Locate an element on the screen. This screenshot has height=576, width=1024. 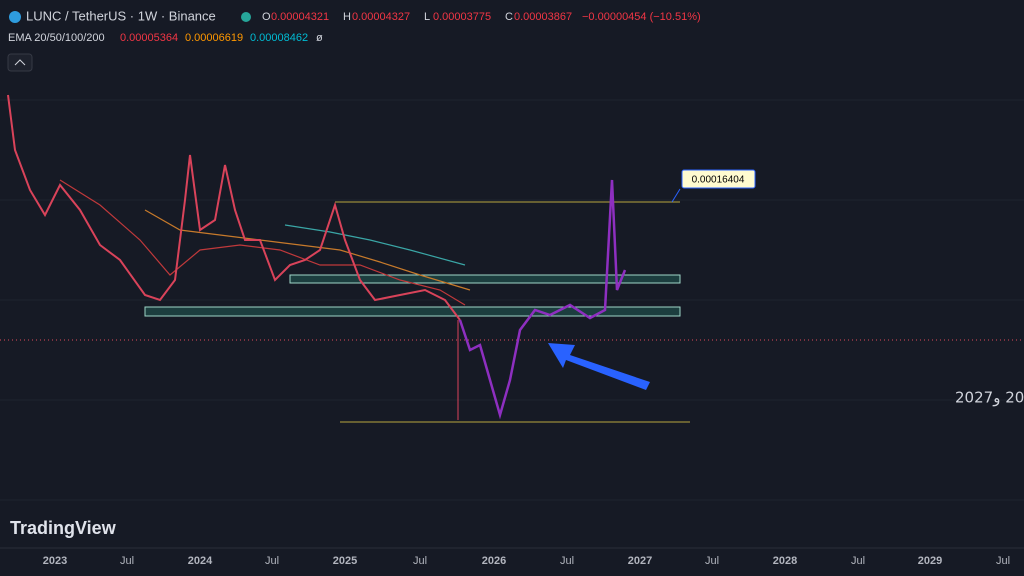
x-axis-label: 2028 is located at coordinates (785, 561).